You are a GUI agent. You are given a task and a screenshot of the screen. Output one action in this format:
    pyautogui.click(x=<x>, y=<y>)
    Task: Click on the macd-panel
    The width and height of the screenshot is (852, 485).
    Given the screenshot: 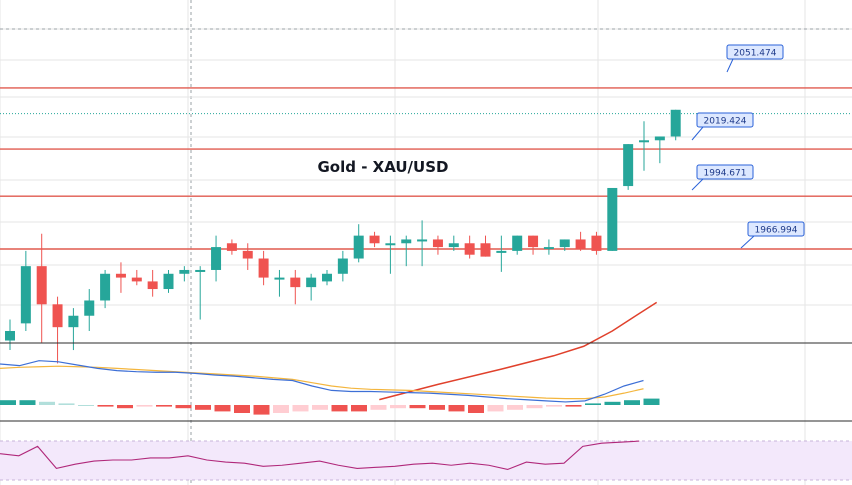 What is the action you would take?
    pyautogui.click(x=330, y=387)
    